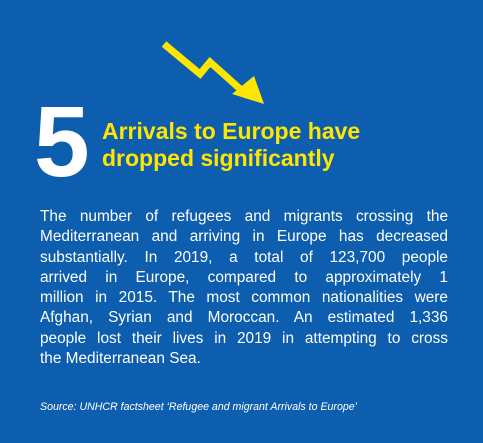 This screenshot has height=443, width=483. I want to click on trend-down-arrow-icon, so click(212, 72).